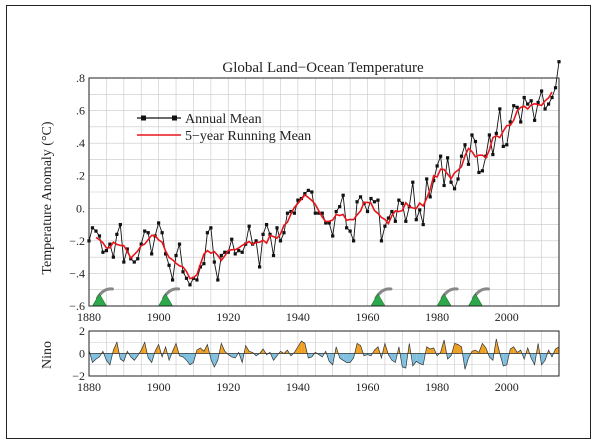 This screenshot has width=600, height=447. I want to click on nino-x-tick-label: 1900, so click(159, 387).